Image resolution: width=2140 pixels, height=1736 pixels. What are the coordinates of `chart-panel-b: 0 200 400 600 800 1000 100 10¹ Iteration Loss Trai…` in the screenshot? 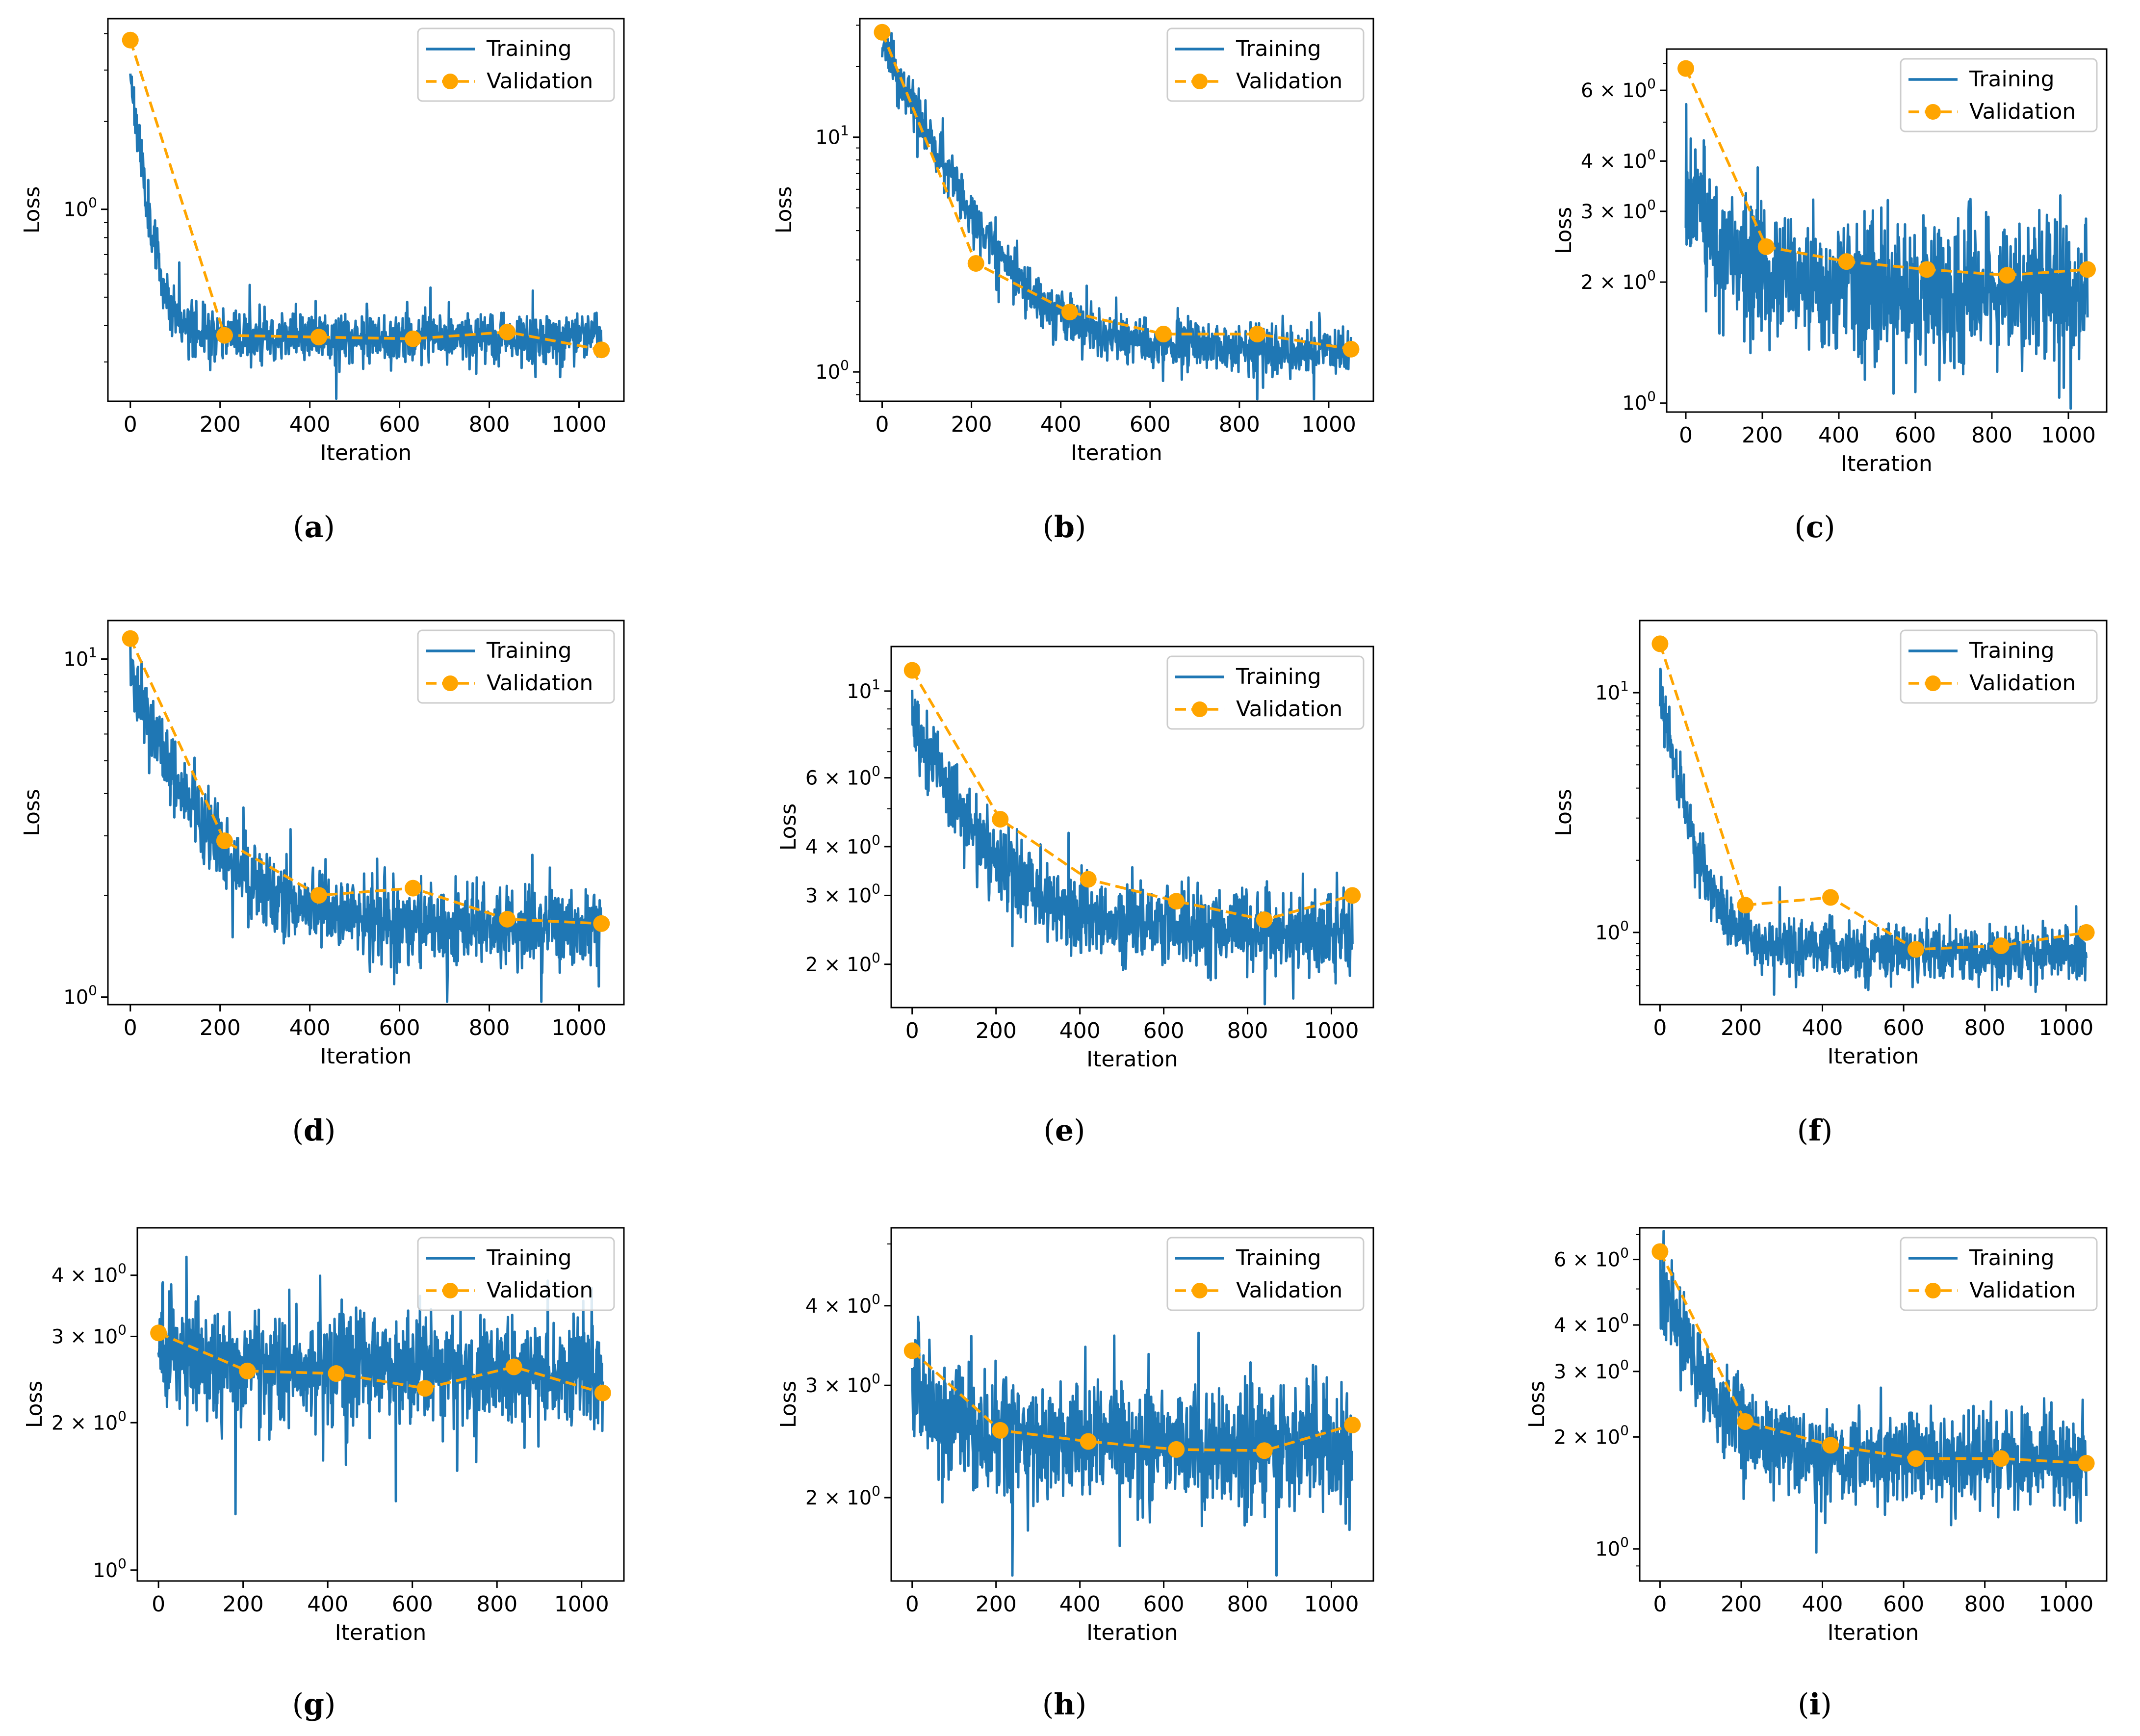 It's located at (1073, 242).